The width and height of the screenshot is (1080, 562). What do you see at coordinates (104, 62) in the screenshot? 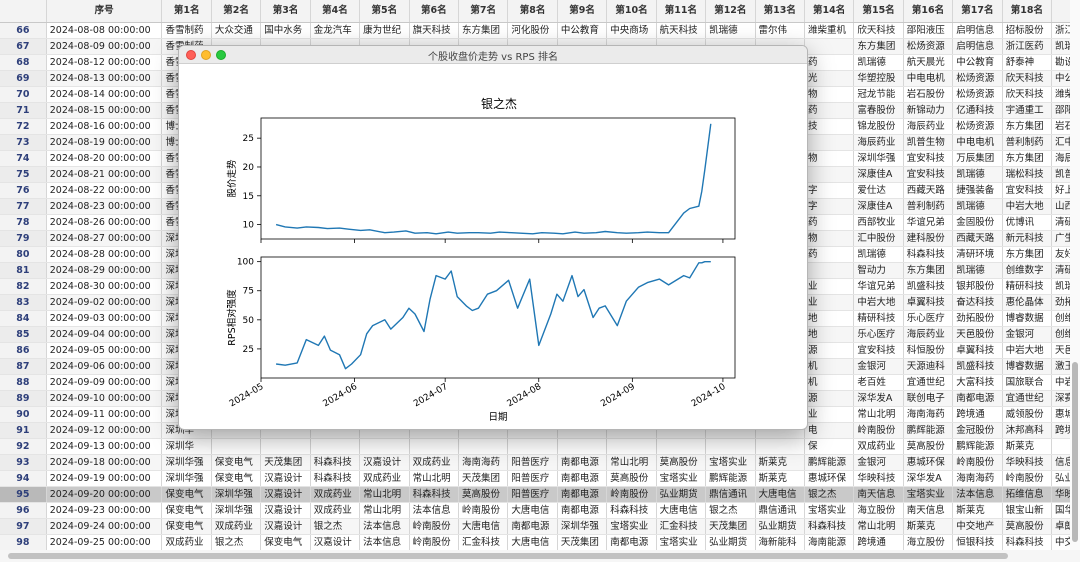
I see `date-cell: 2024-08-12 00:00:00` at bounding box center [104, 62].